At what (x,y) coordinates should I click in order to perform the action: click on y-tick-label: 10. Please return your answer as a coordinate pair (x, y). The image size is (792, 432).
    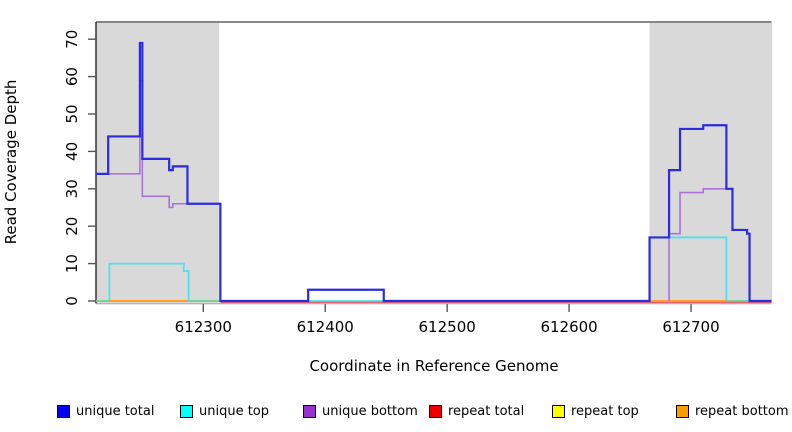
    Looking at the image, I should click on (72, 263).